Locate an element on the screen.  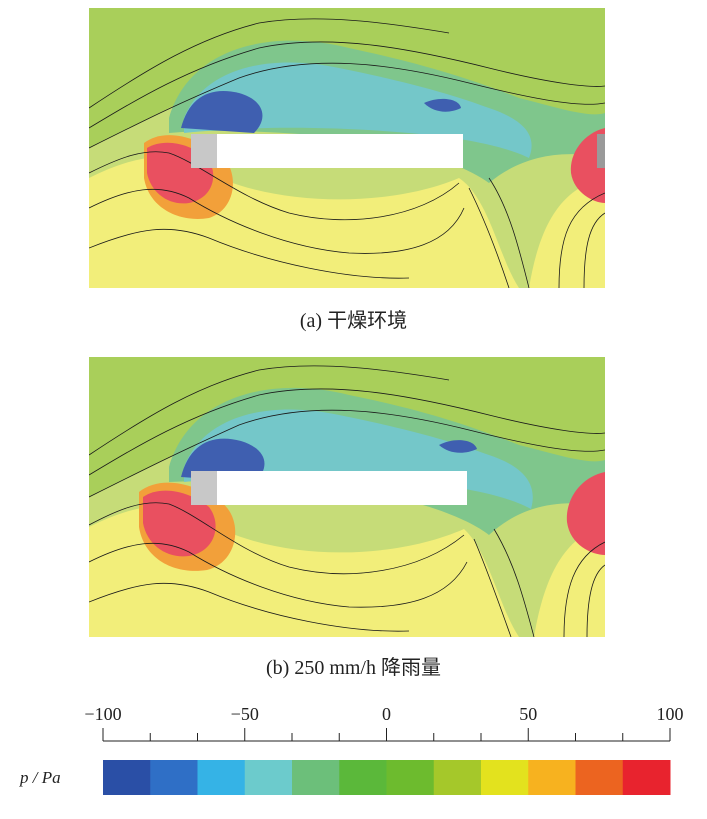
suction-region-front is located at coordinates (222, 112).